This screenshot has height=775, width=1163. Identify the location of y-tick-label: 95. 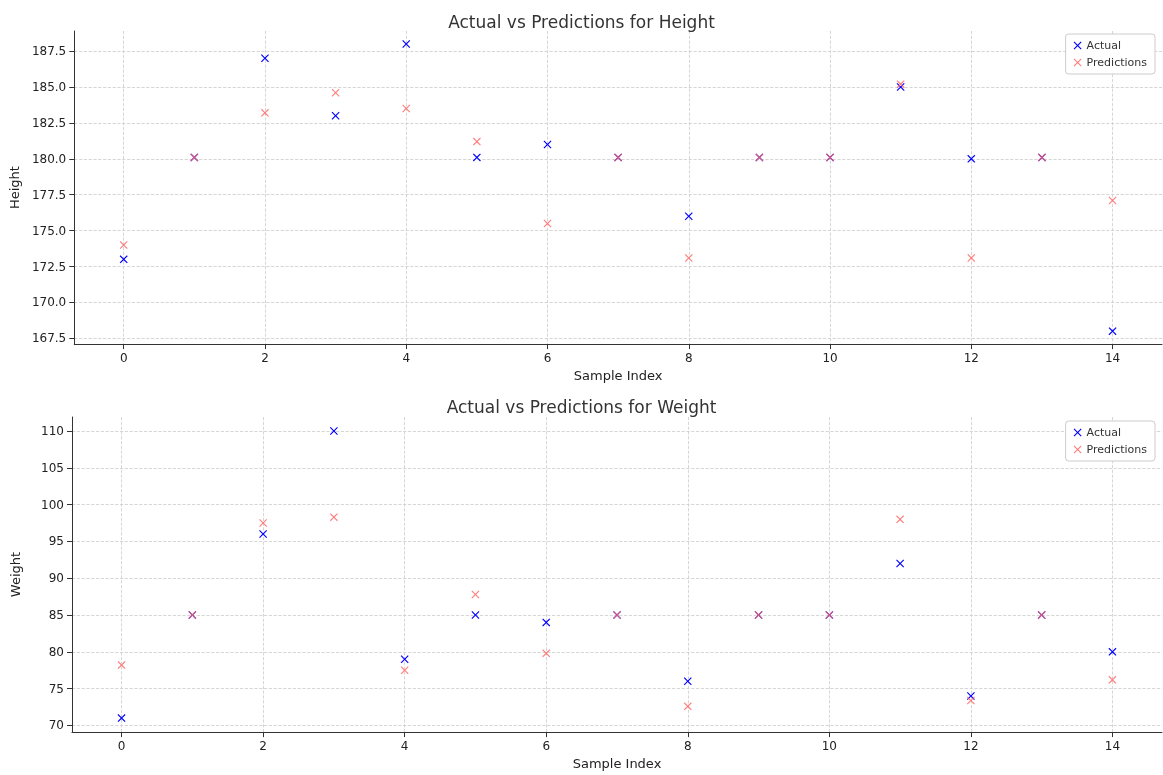
(56, 541).